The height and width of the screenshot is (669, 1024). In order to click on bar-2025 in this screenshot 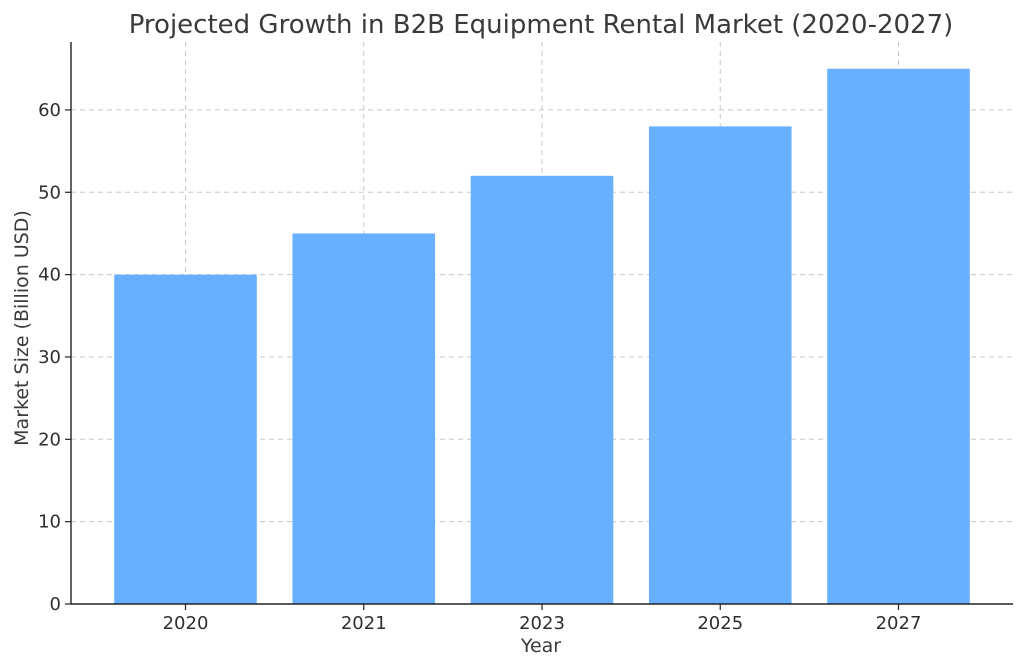, I will do `click(720, 365)`.